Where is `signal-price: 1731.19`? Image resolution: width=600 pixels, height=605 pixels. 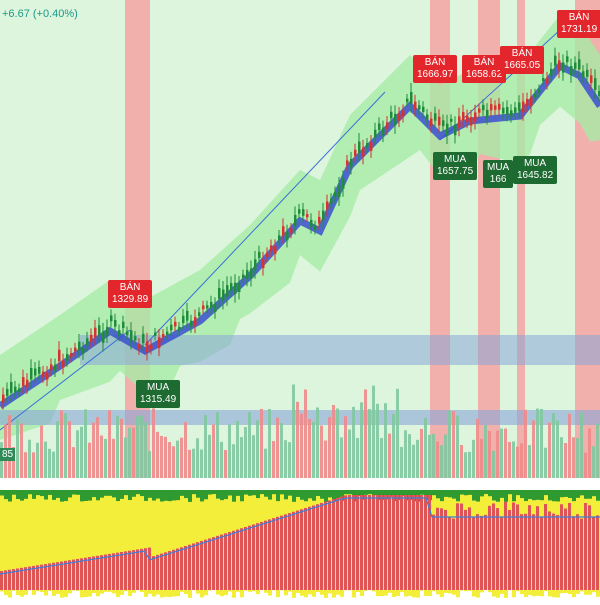
signal-price: 1731.19 is located at coordinates (579, 29).